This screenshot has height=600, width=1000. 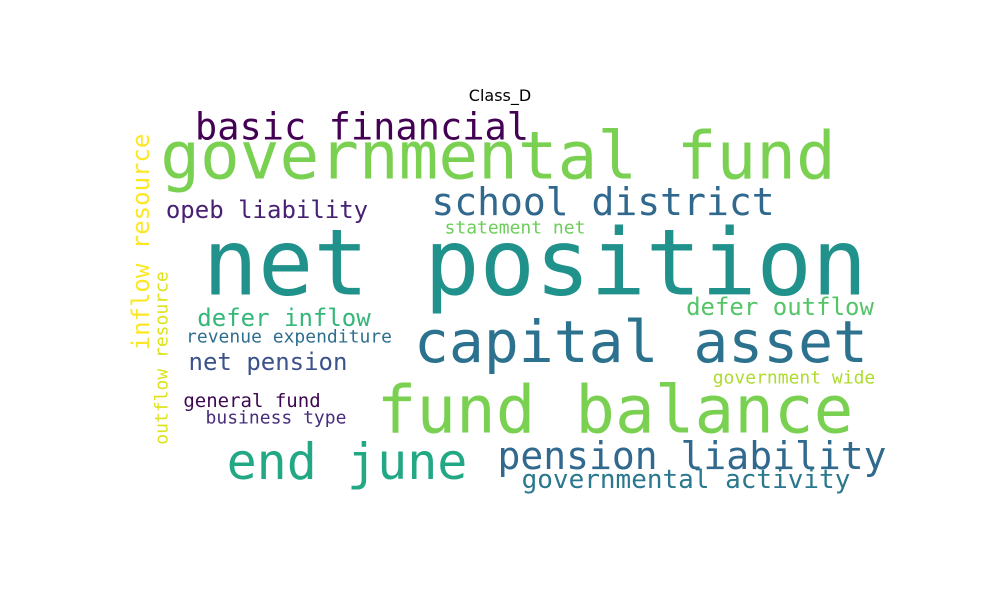 What do you see at coordinates (615, 410) in the screenshot?
I see `word-fund-balance: fund balance` at bounding box center [615, 410].